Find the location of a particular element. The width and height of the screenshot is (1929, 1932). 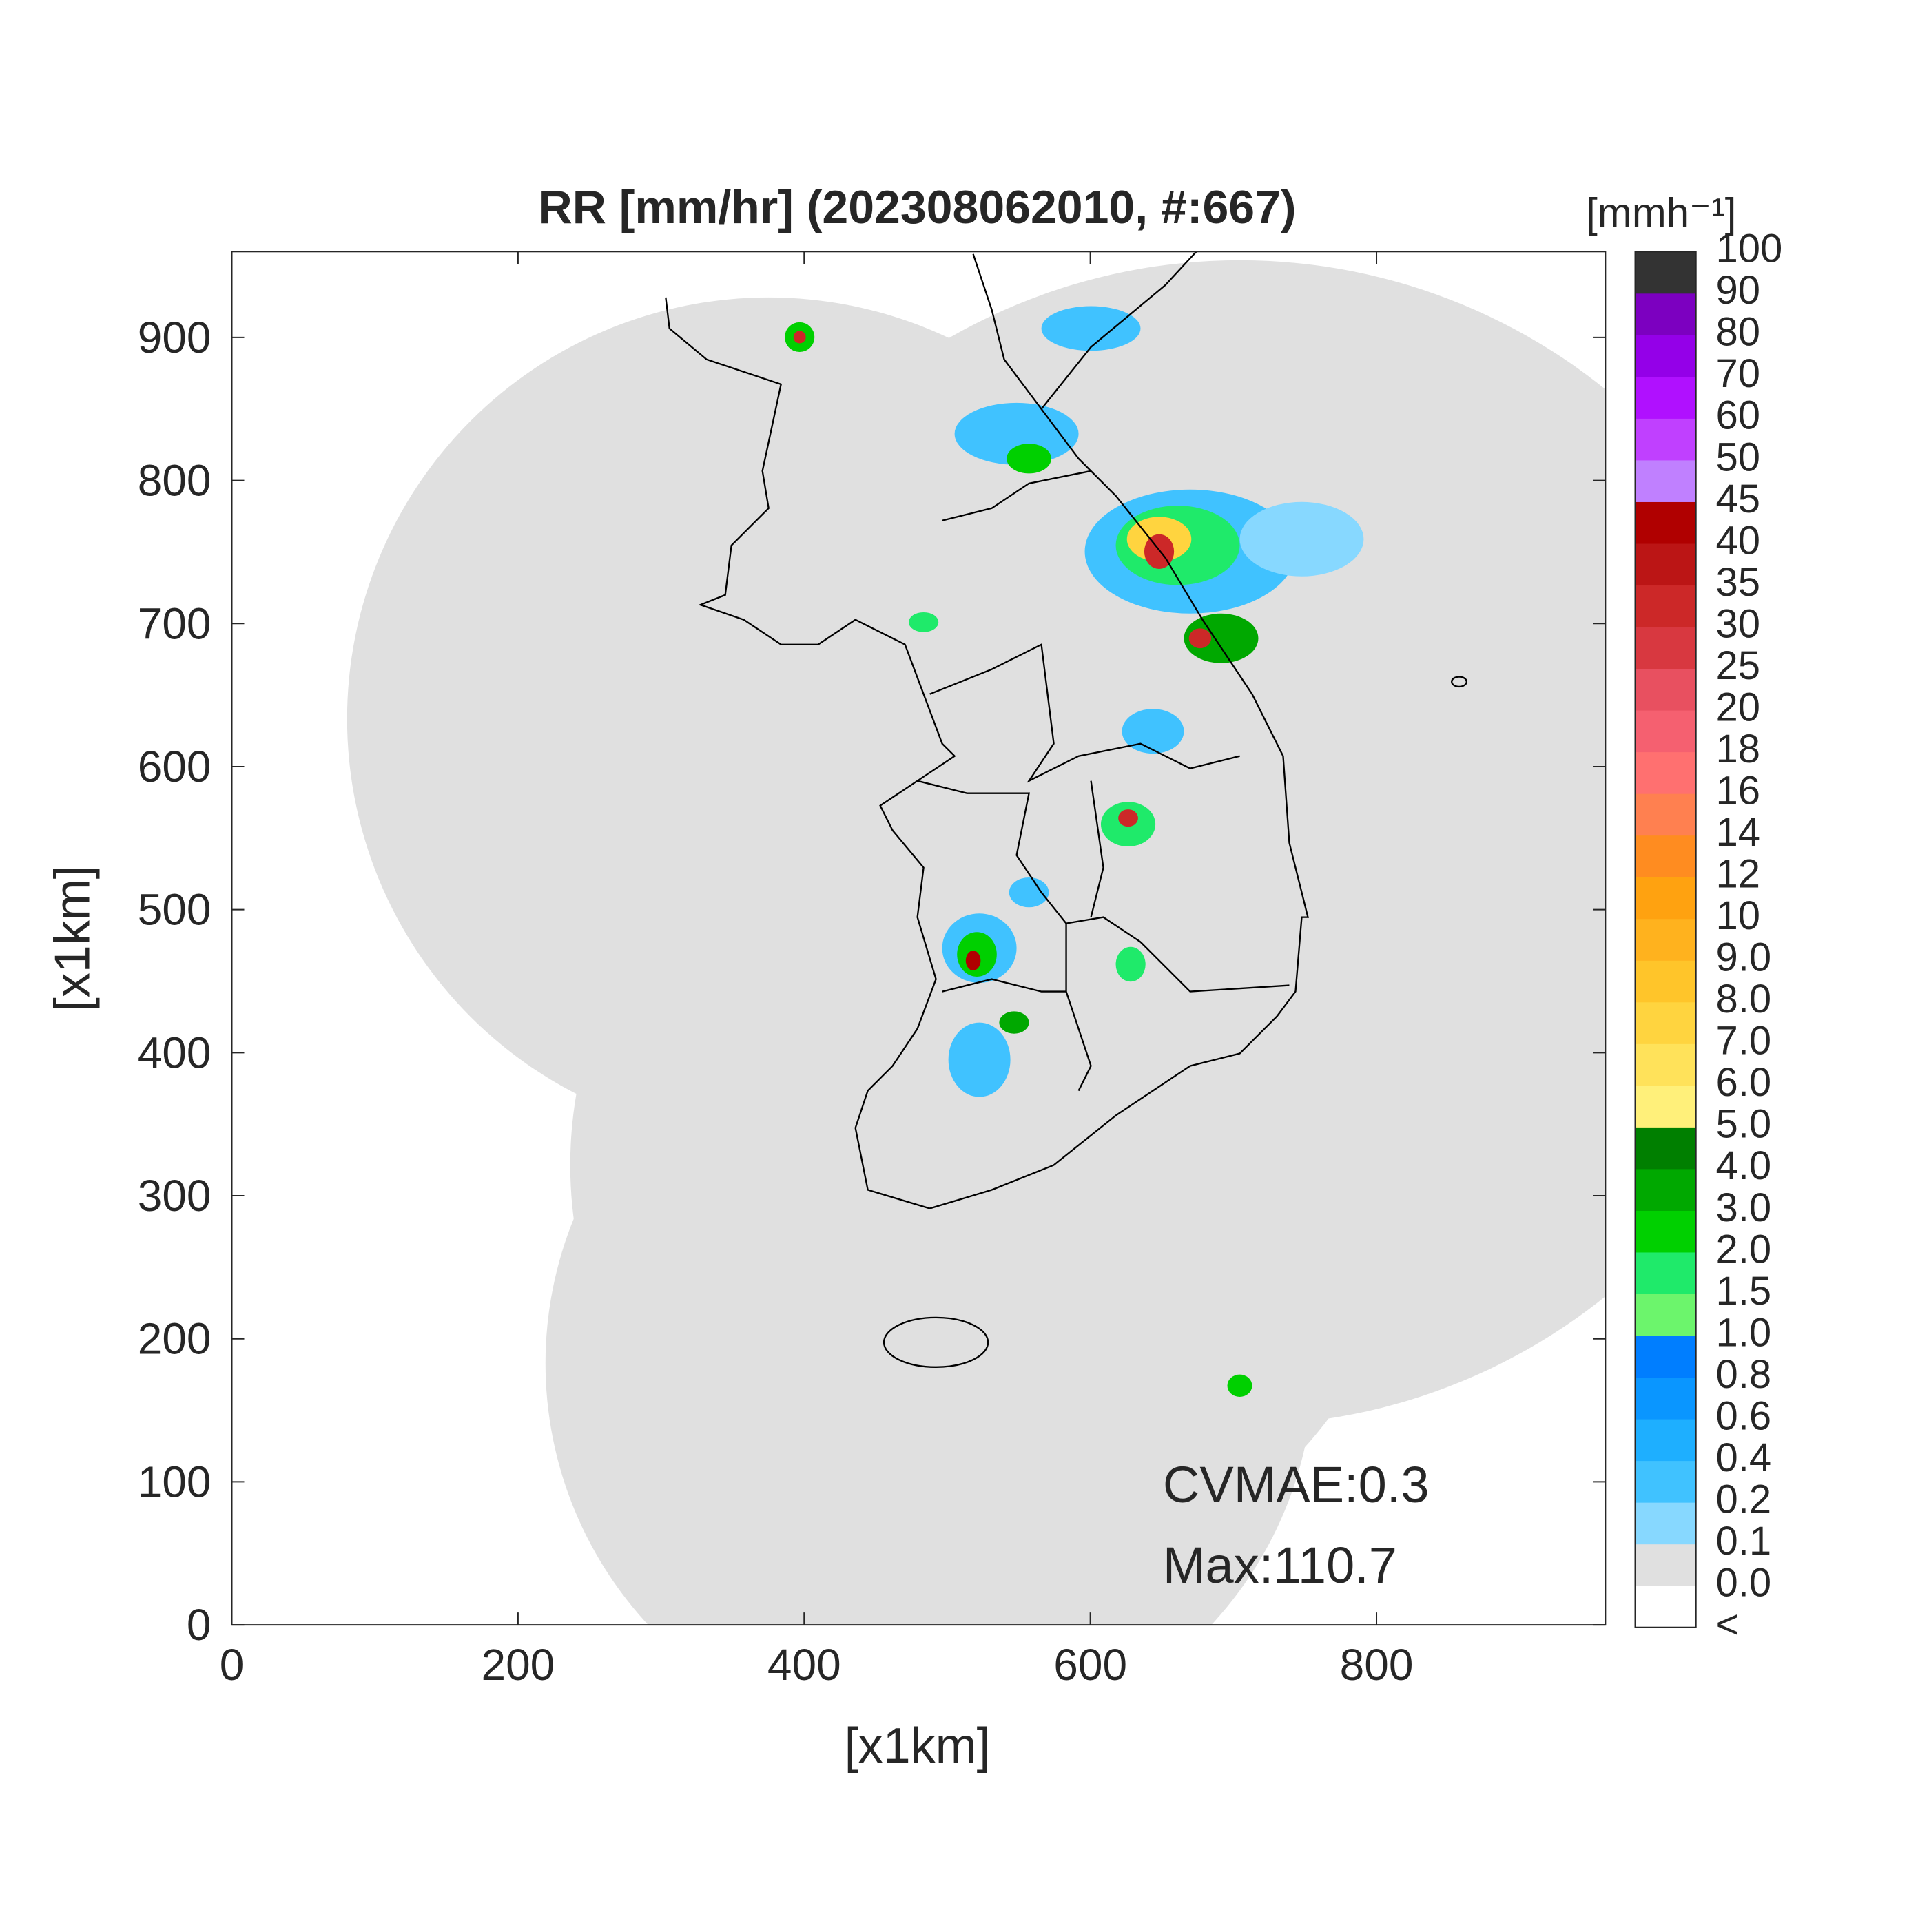

y-tick-label: 0 is located at coordinates (199, 1625).